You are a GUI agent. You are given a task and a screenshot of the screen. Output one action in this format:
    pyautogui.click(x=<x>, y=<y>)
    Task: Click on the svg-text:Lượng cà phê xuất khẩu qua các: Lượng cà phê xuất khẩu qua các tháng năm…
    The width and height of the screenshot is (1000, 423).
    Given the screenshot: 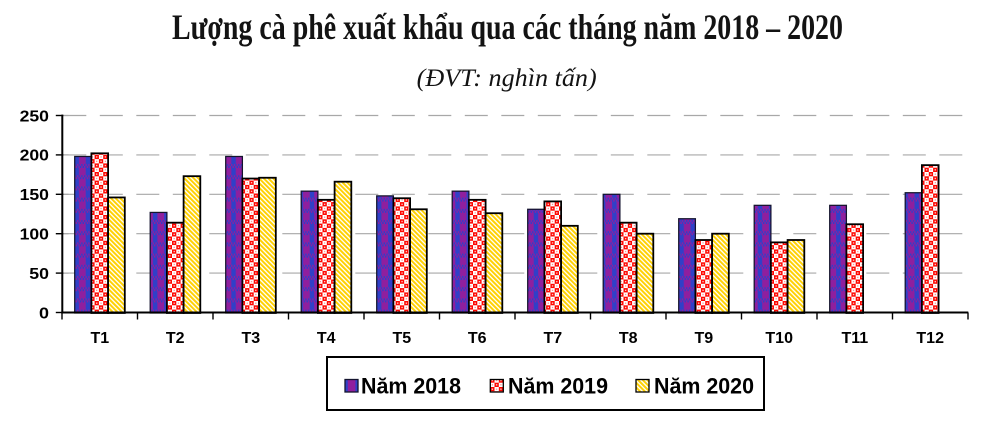 What is the action you would take?
    pyautogui.click(x=507, y=27)
    